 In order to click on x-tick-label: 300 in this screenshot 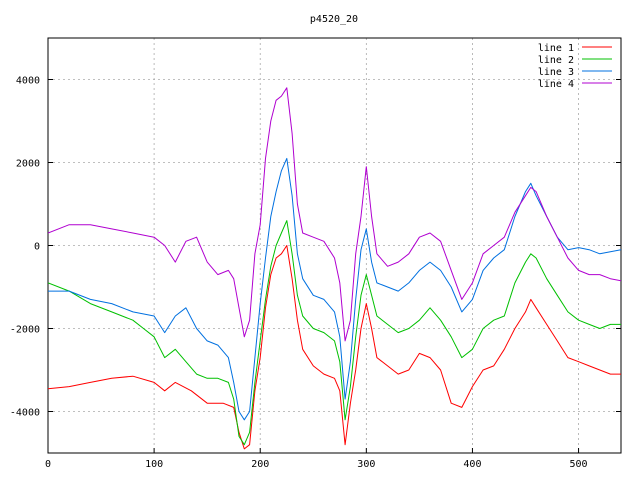, I will do `click(366, 464)`.